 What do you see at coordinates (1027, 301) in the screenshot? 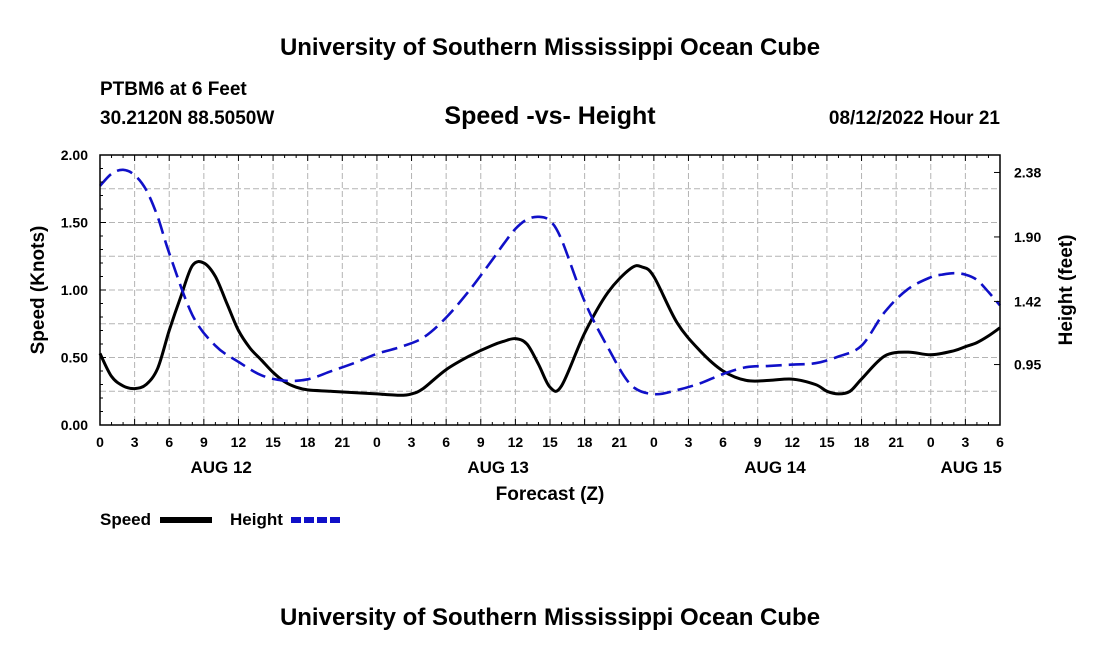
I see `y2-tick-label: 1.42` at bounding box center [1027, 301].